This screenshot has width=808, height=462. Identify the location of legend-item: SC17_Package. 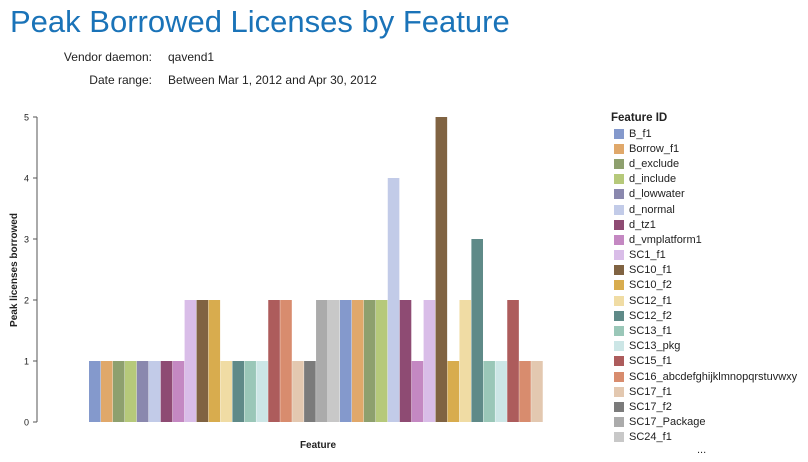
(709, 422).